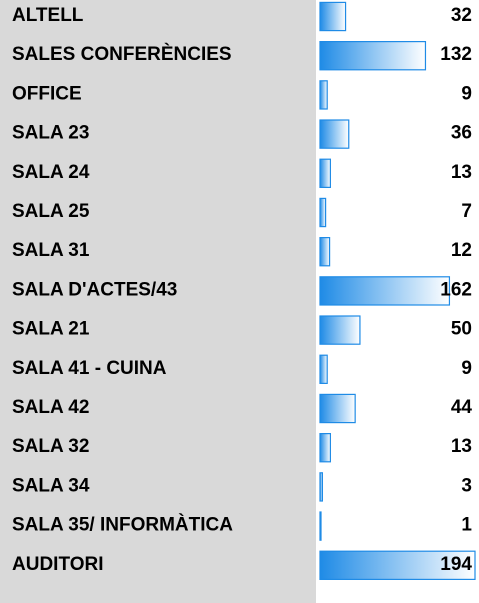 Image resolution: width=479 pixels, height=603 pixels. What do you see at coordinates (461, 329) in the screenshot?
I see `value-label: 50` at bounding box center [461, 329].